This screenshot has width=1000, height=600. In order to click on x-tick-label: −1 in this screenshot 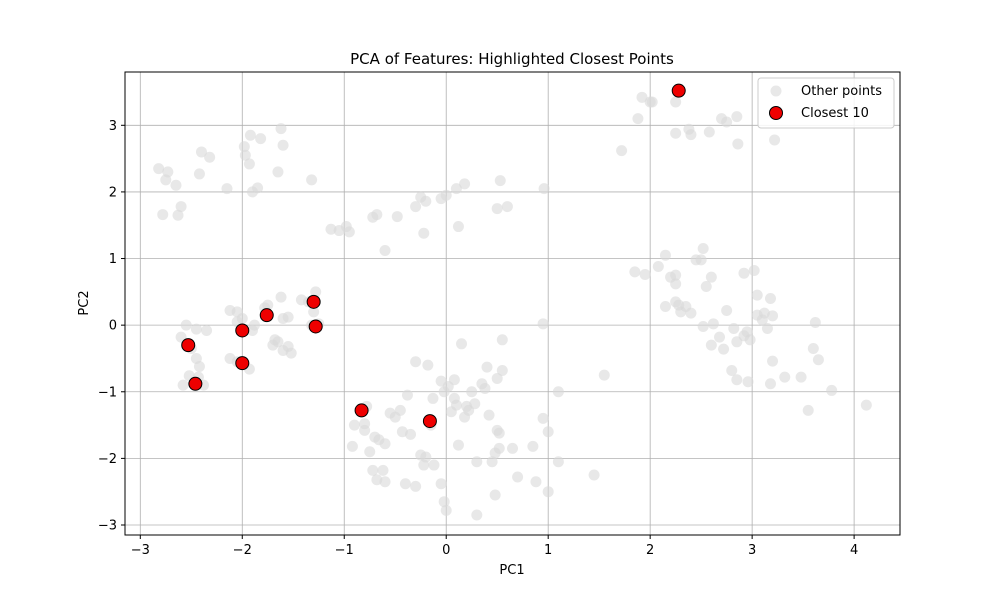, I will do `click(344, 550)`.